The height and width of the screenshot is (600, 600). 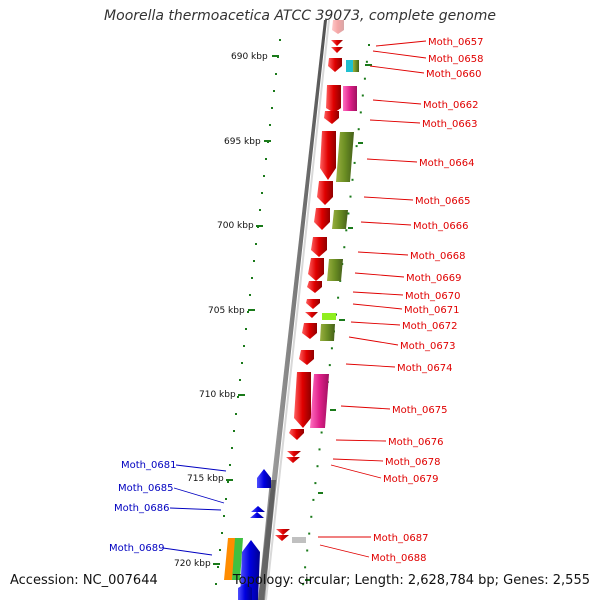 What do you see at coordinates (455, 59) in the screenshot?
I see `gene-label-moth-0658: Moth_0658` at bounding box center [455, 59].